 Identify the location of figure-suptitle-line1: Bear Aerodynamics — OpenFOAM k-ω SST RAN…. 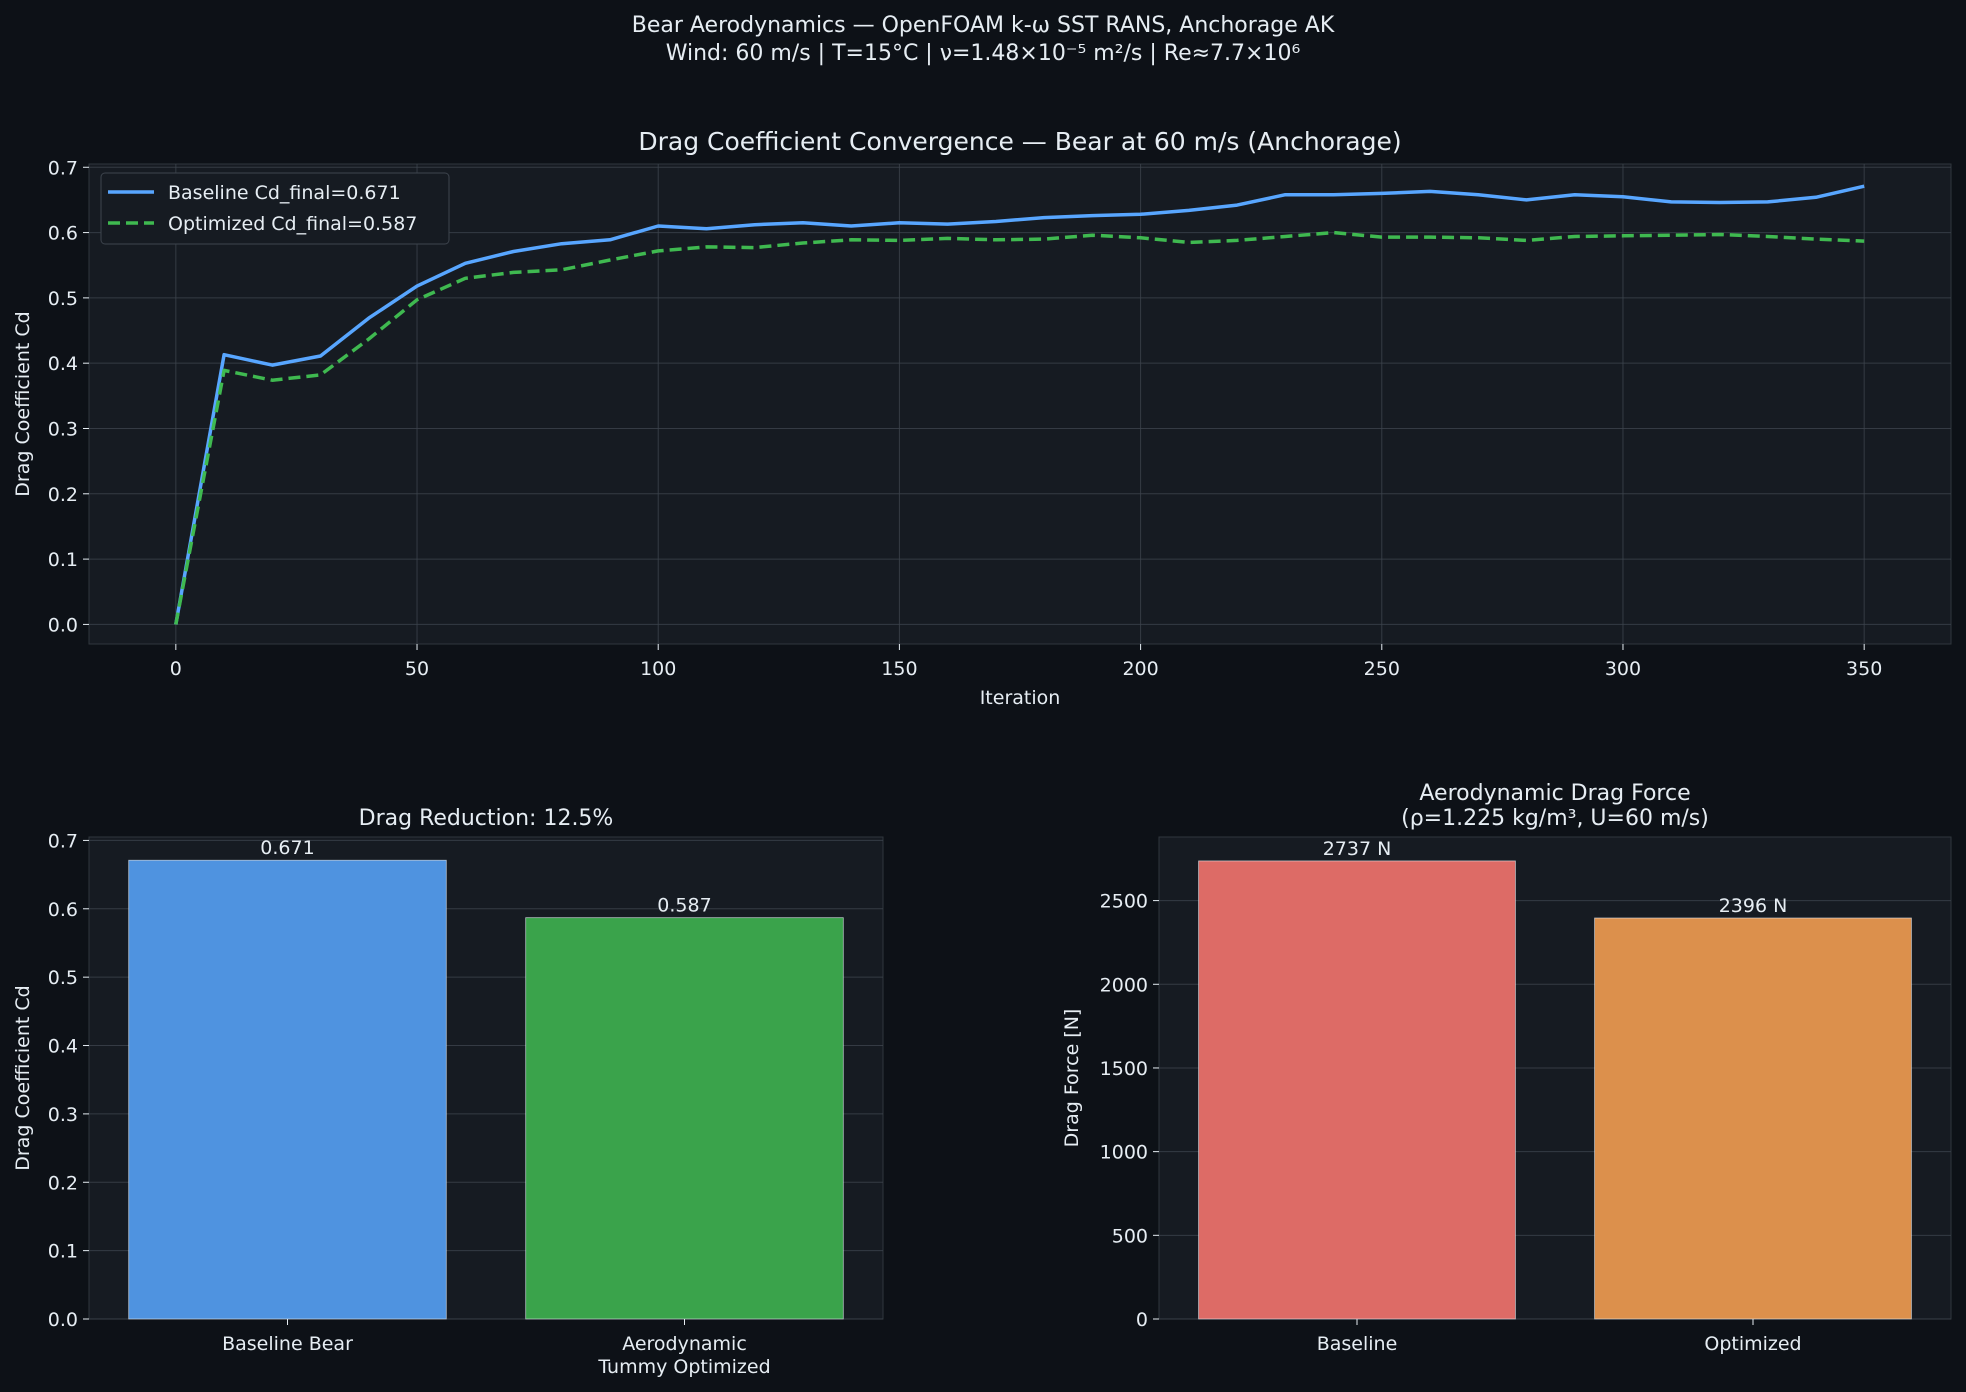
(983, 25).